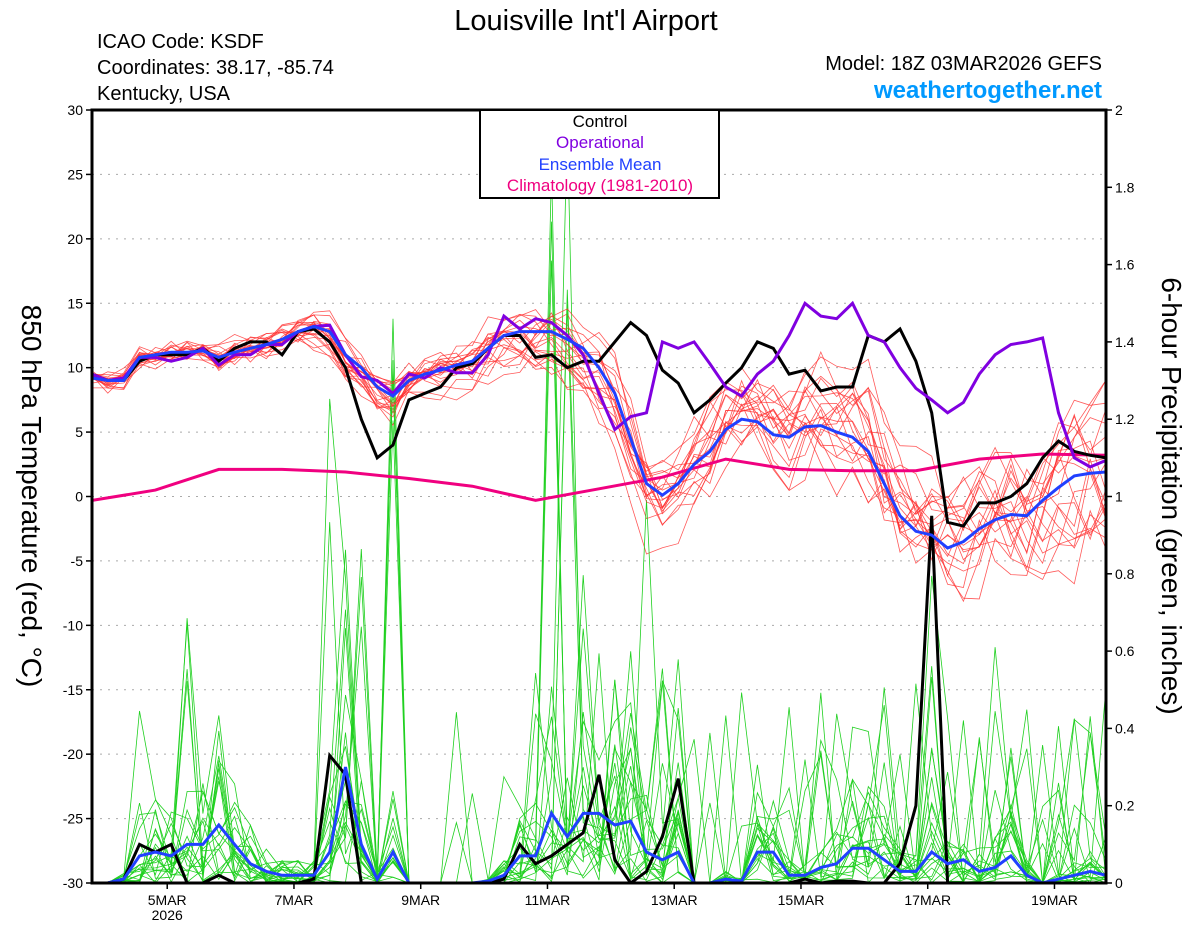 Image resolution: width=1200 pixels, height=927 pixels. Describe the element at coordinates (75, 239) in the screenshot. I see `y-tick-label: 20` at that location.